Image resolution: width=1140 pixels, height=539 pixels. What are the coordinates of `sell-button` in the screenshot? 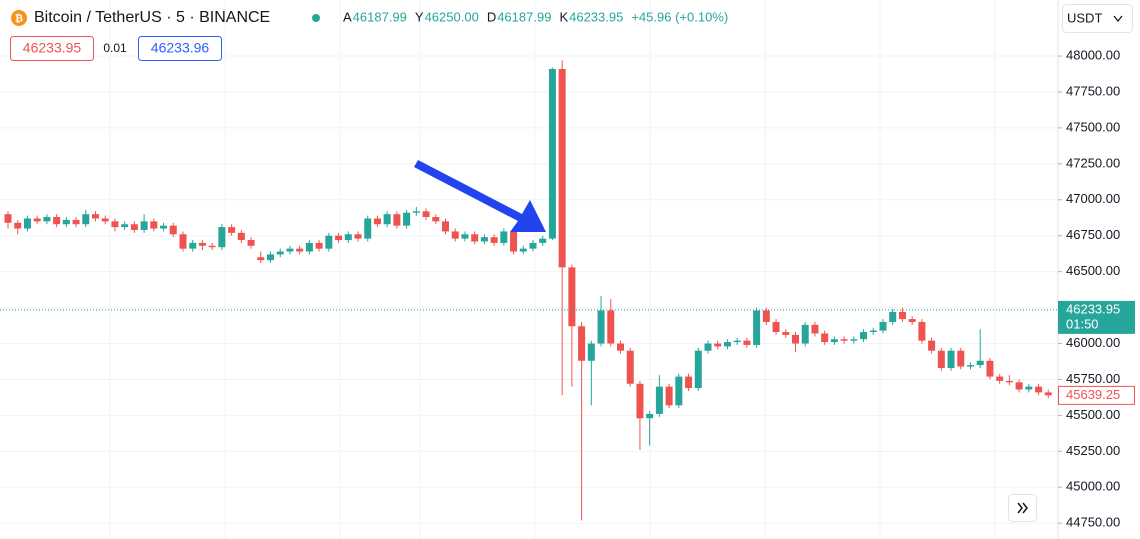 It's located at (52, 48).